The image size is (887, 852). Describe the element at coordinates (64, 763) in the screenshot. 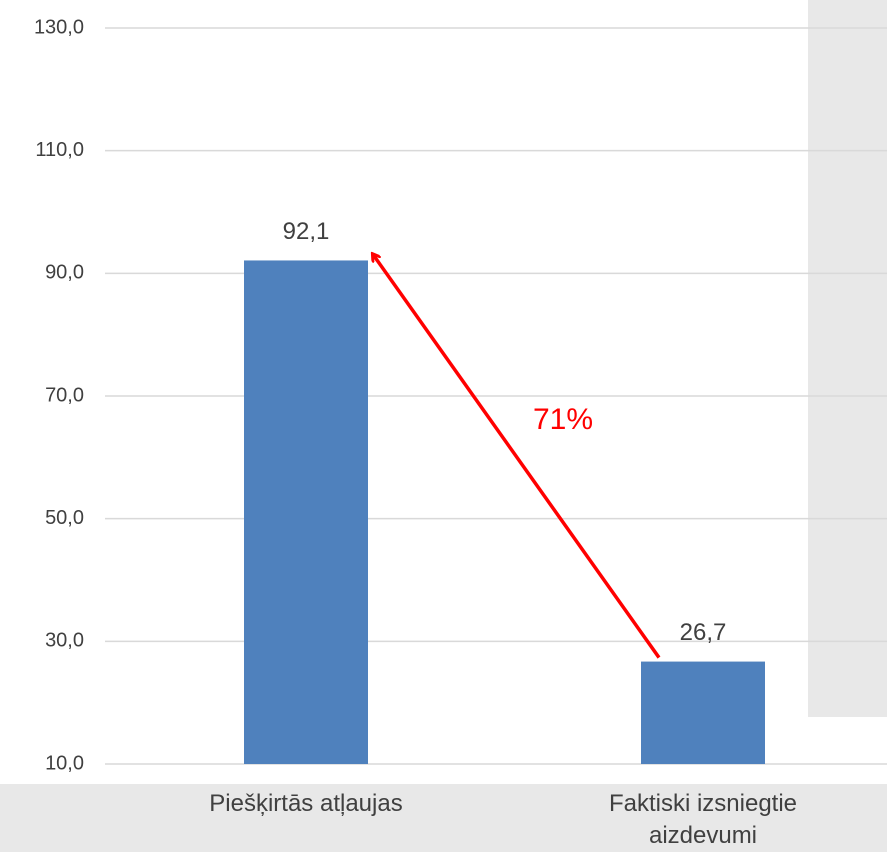

I see `y-tick-label: 10,0` at that location.